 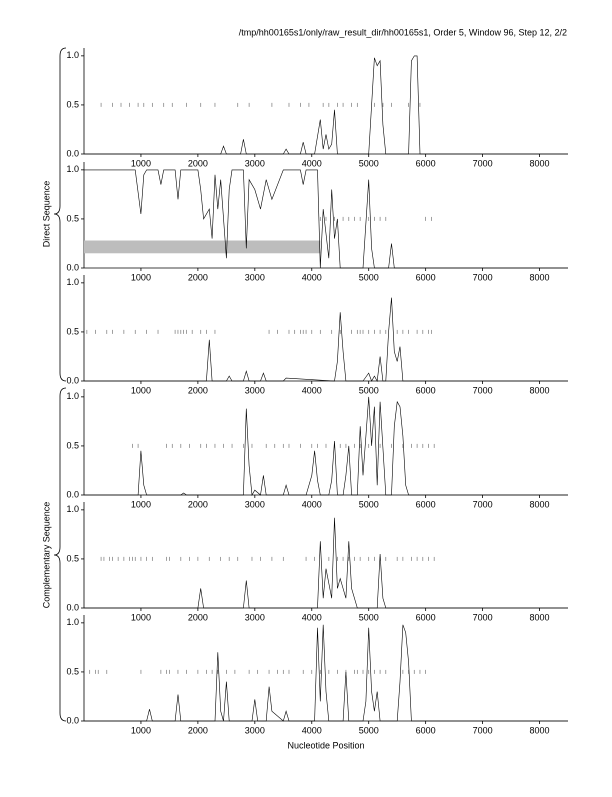 What do you see at coordinates (46, 555) in the screenshot?
I see `group-label: Complementary Sequence` at bounding box center [46, 555].